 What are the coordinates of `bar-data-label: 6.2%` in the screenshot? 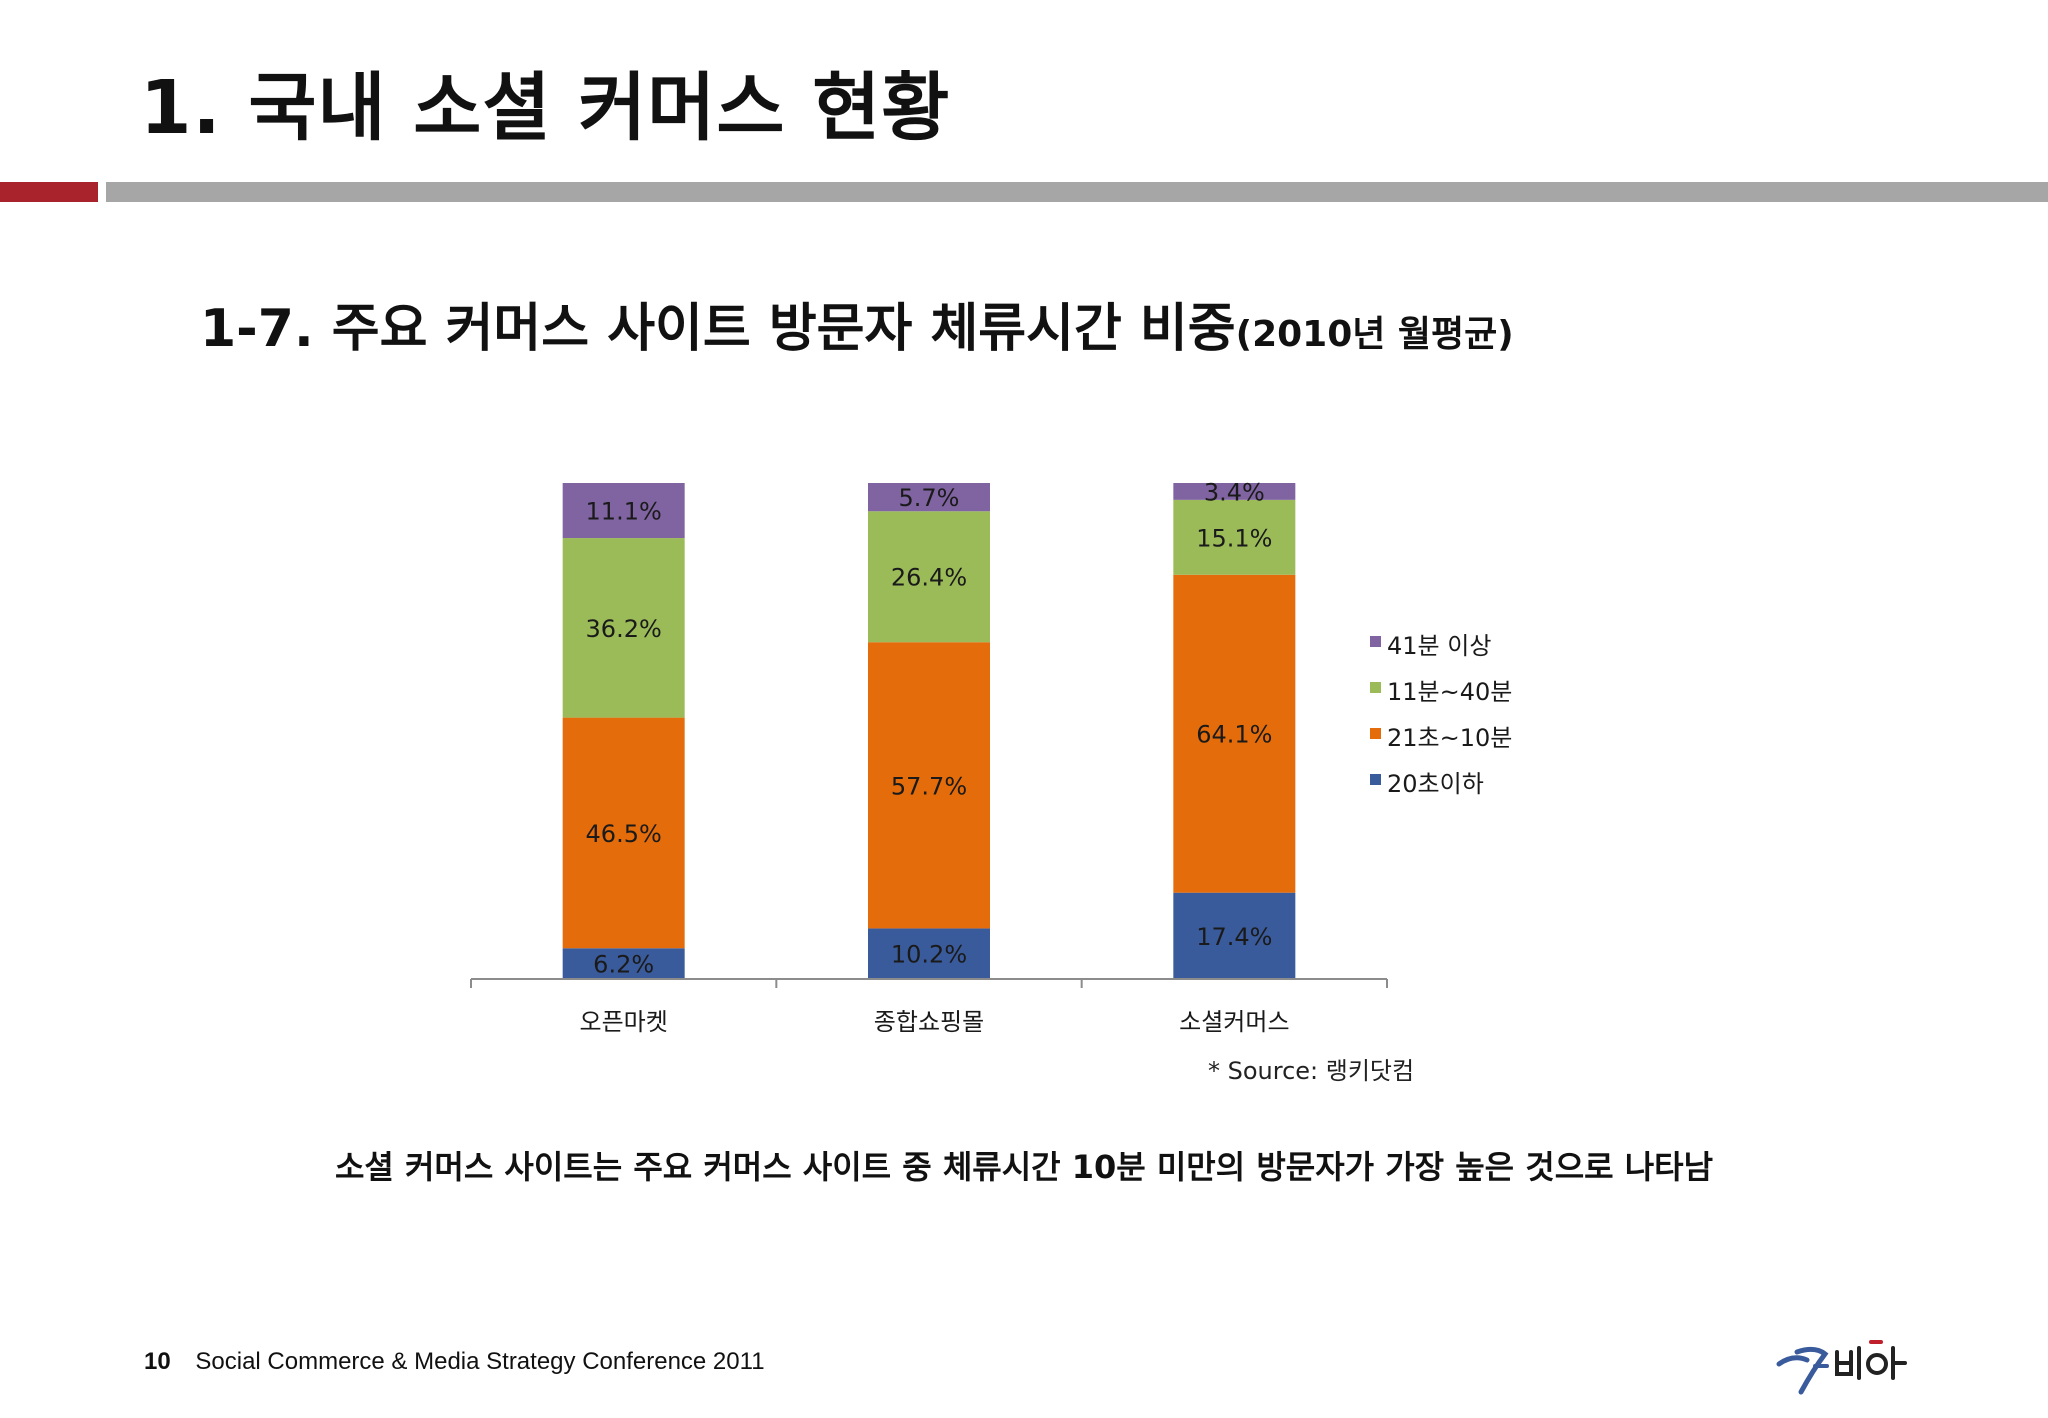 It's located at (623, 965).